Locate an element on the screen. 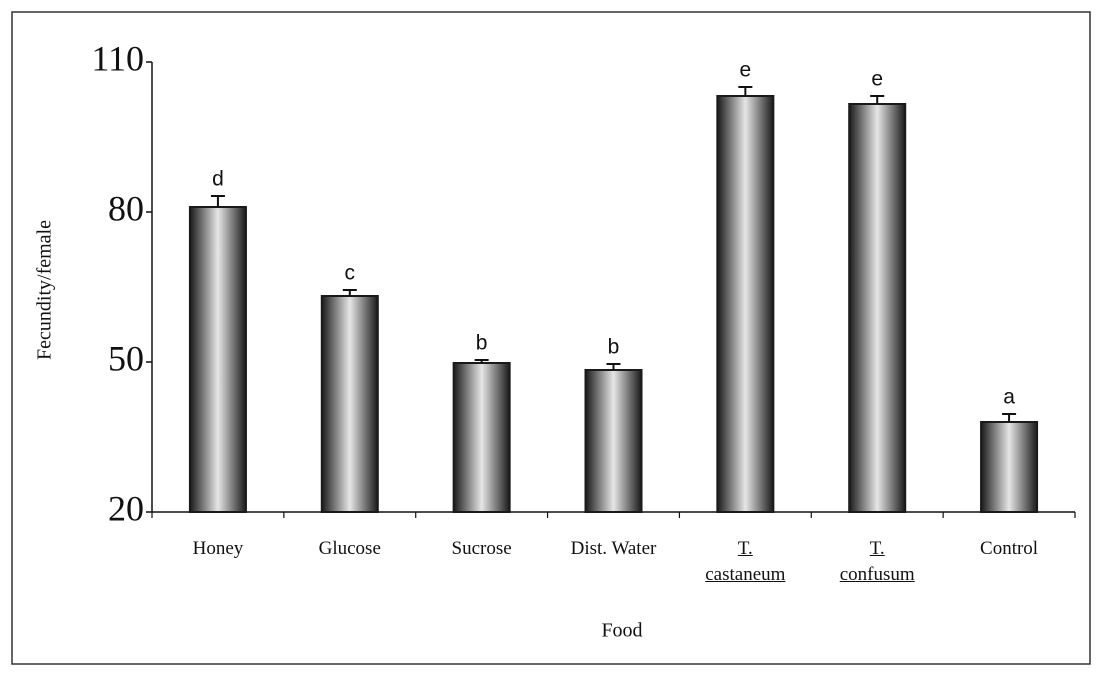  x-tick-label: Honey is located at coordinates (218, 548).